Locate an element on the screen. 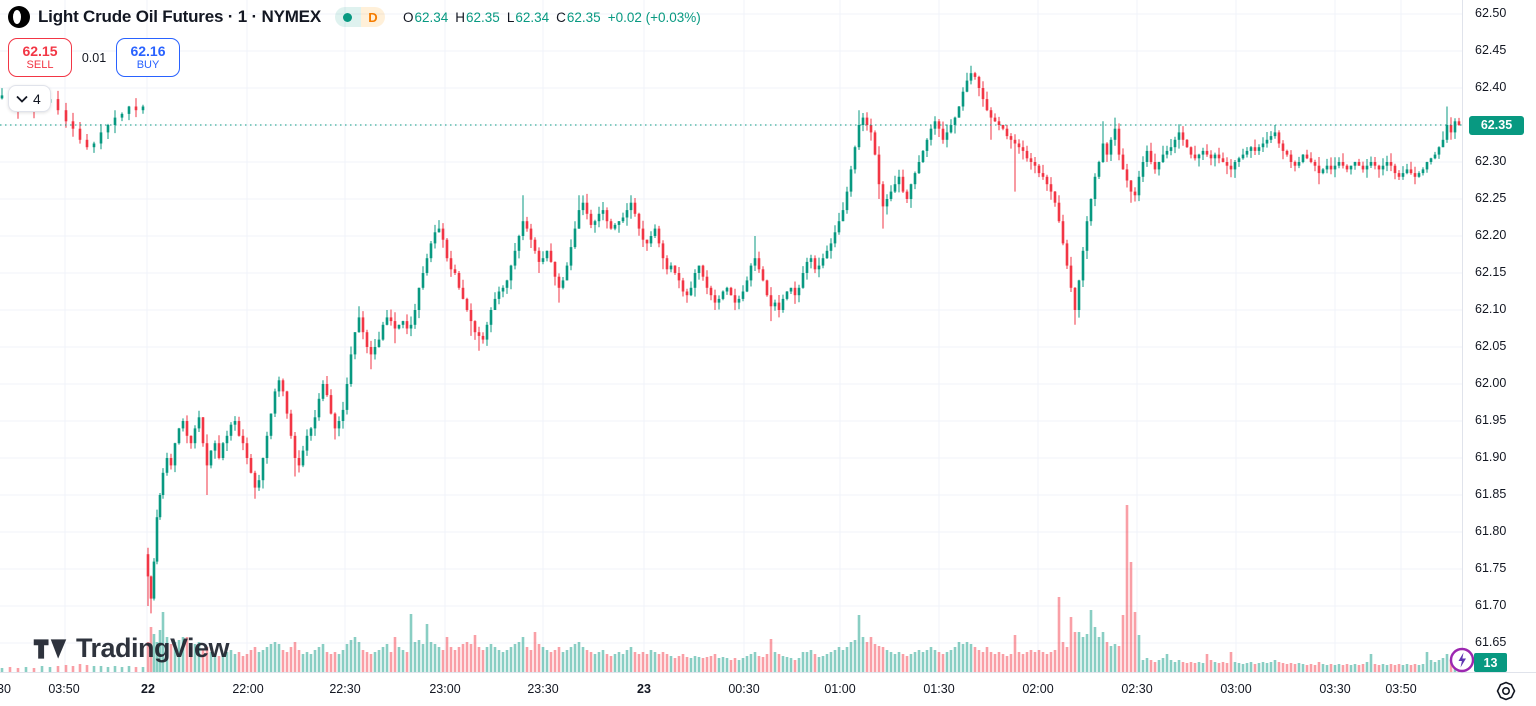  trade-panel: 62.15 SELL 0.01 62.16 BUY is located at coordinates (94, 57).